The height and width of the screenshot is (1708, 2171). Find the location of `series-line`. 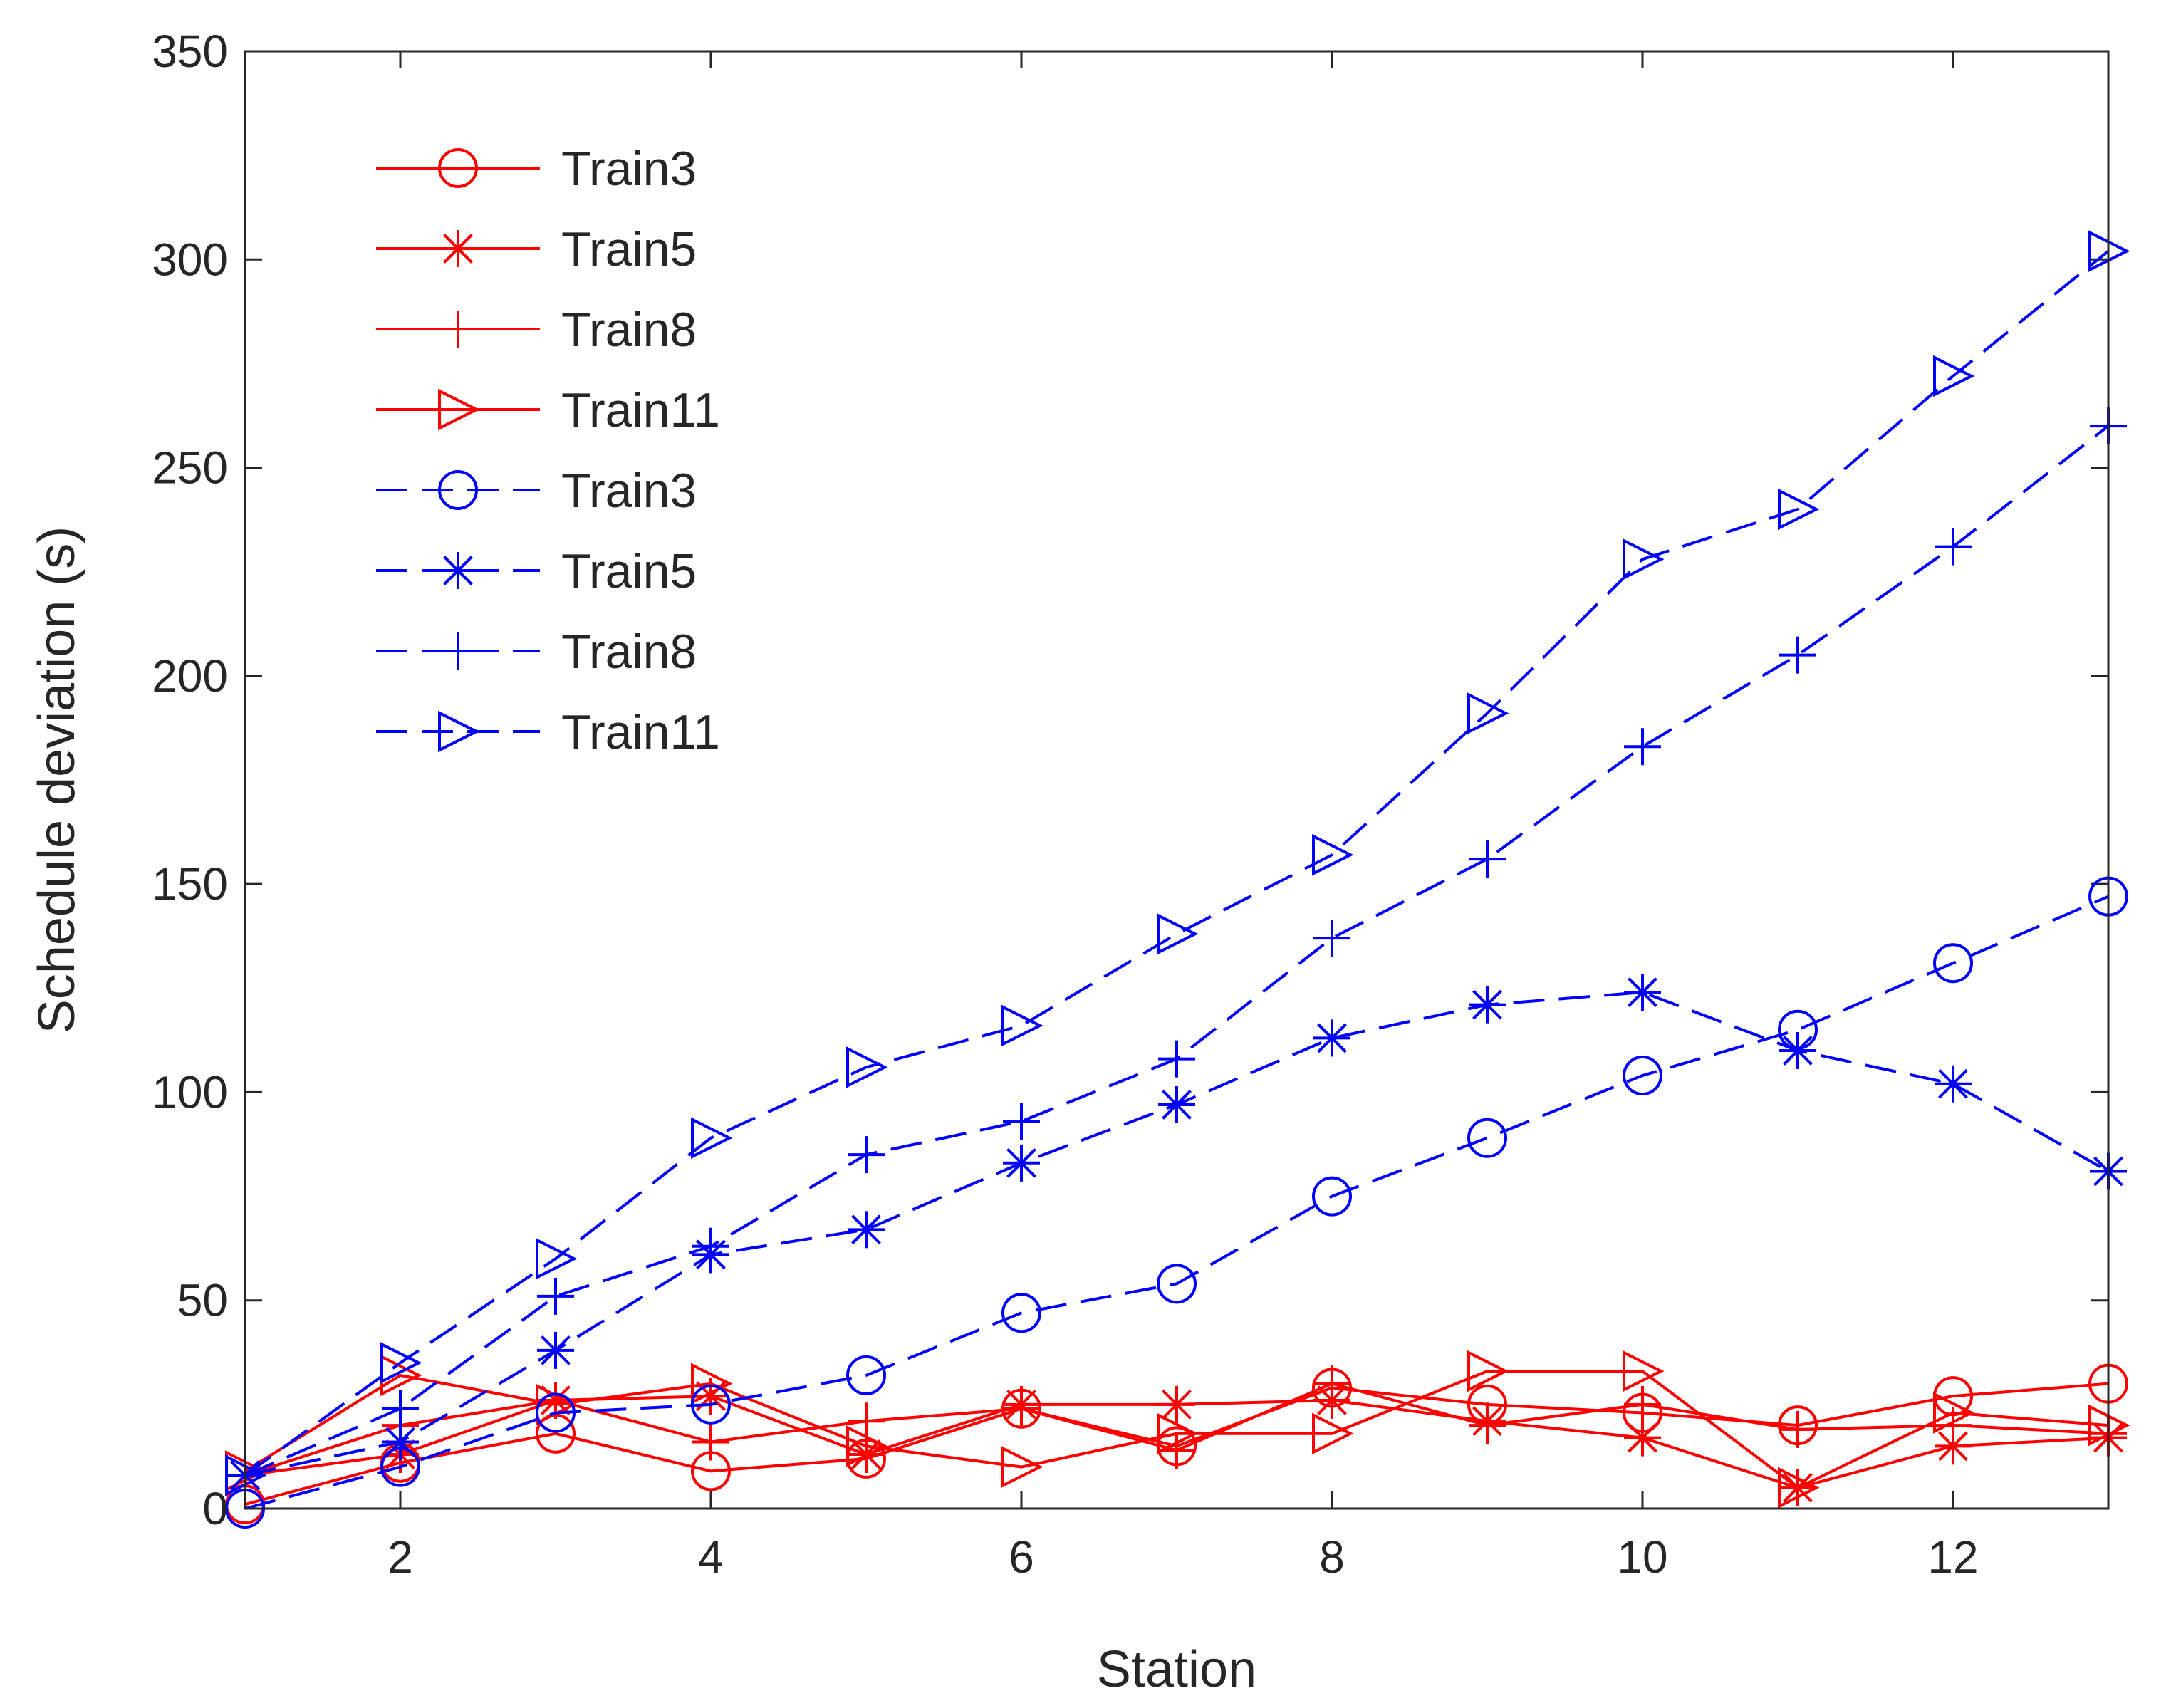

series-line is located at coordinates (1176, 1430).